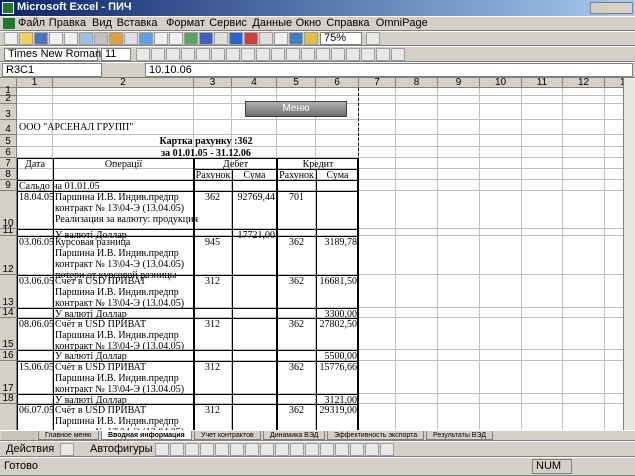 The height and width of the screenshot is (476, 635). I want to click on autoshapes-menu: Автофигуры, so click(121, 449).